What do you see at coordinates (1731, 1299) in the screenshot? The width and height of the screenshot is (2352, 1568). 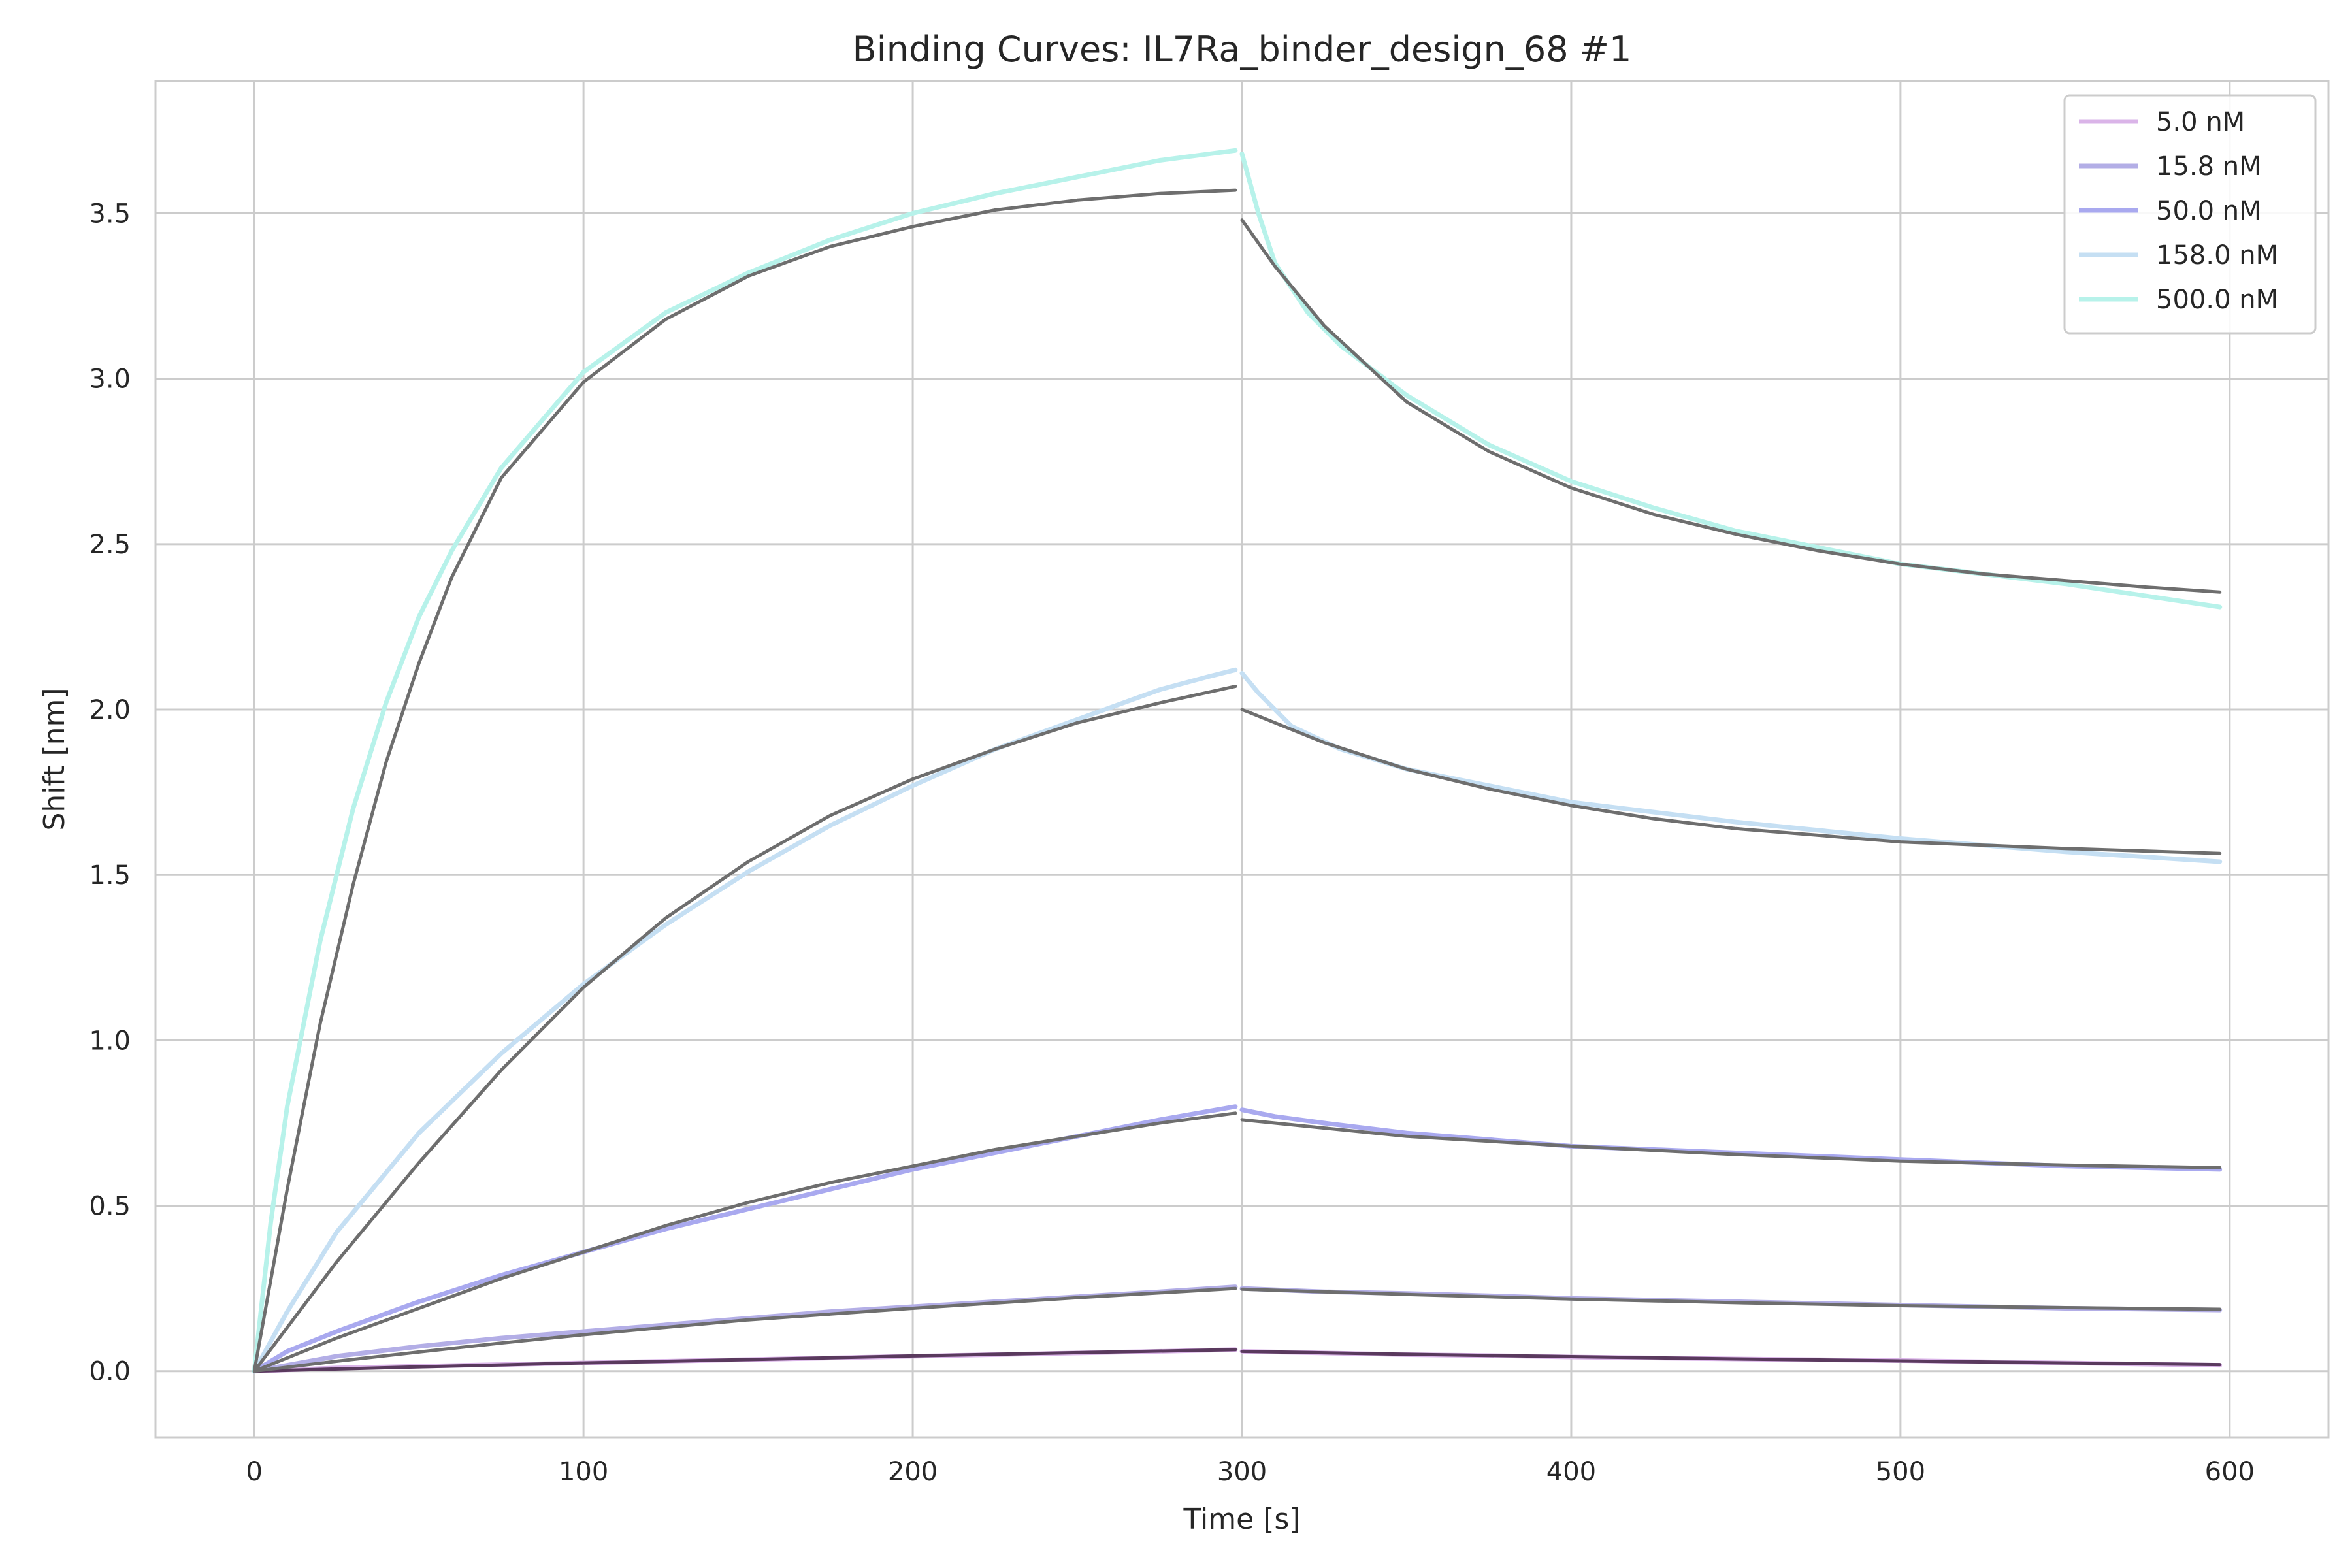 I see `series-1-fit-dissoc-line` at bounding box center [1731, 1299].